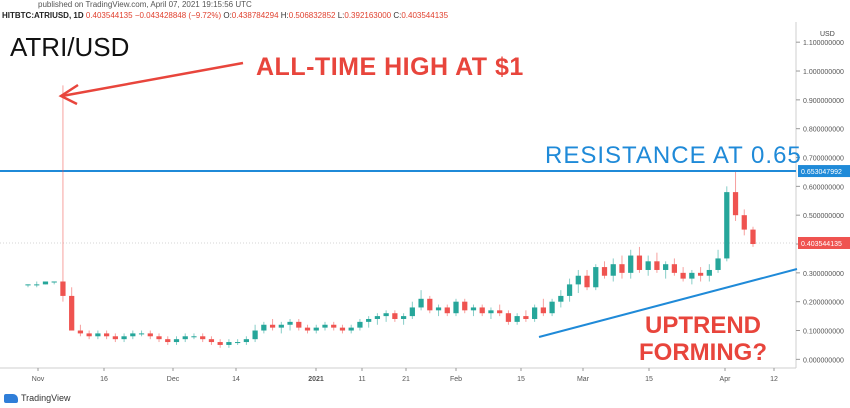 The height and width of the screenshot is (408, 850). I want to click on y-tick-label: 0.200000000, so click(823, 303).